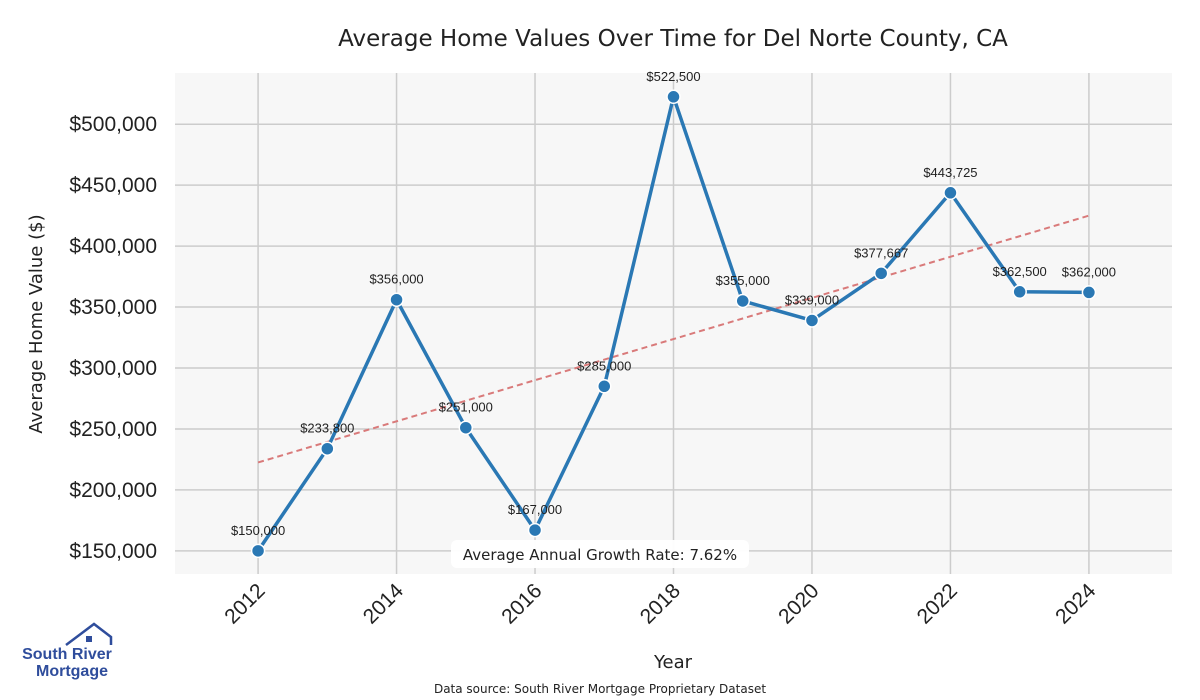 This screenshot has width=1200, height=700. Describe the element at coordinates (113, 124) in the screenshot. I see `y-tick-label: $500,000` at that location.